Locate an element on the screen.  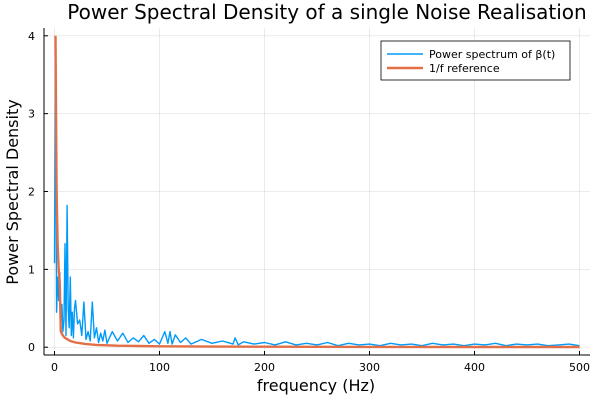
legend-label-reference: 1/f reference is located at coordinates (464, 68).